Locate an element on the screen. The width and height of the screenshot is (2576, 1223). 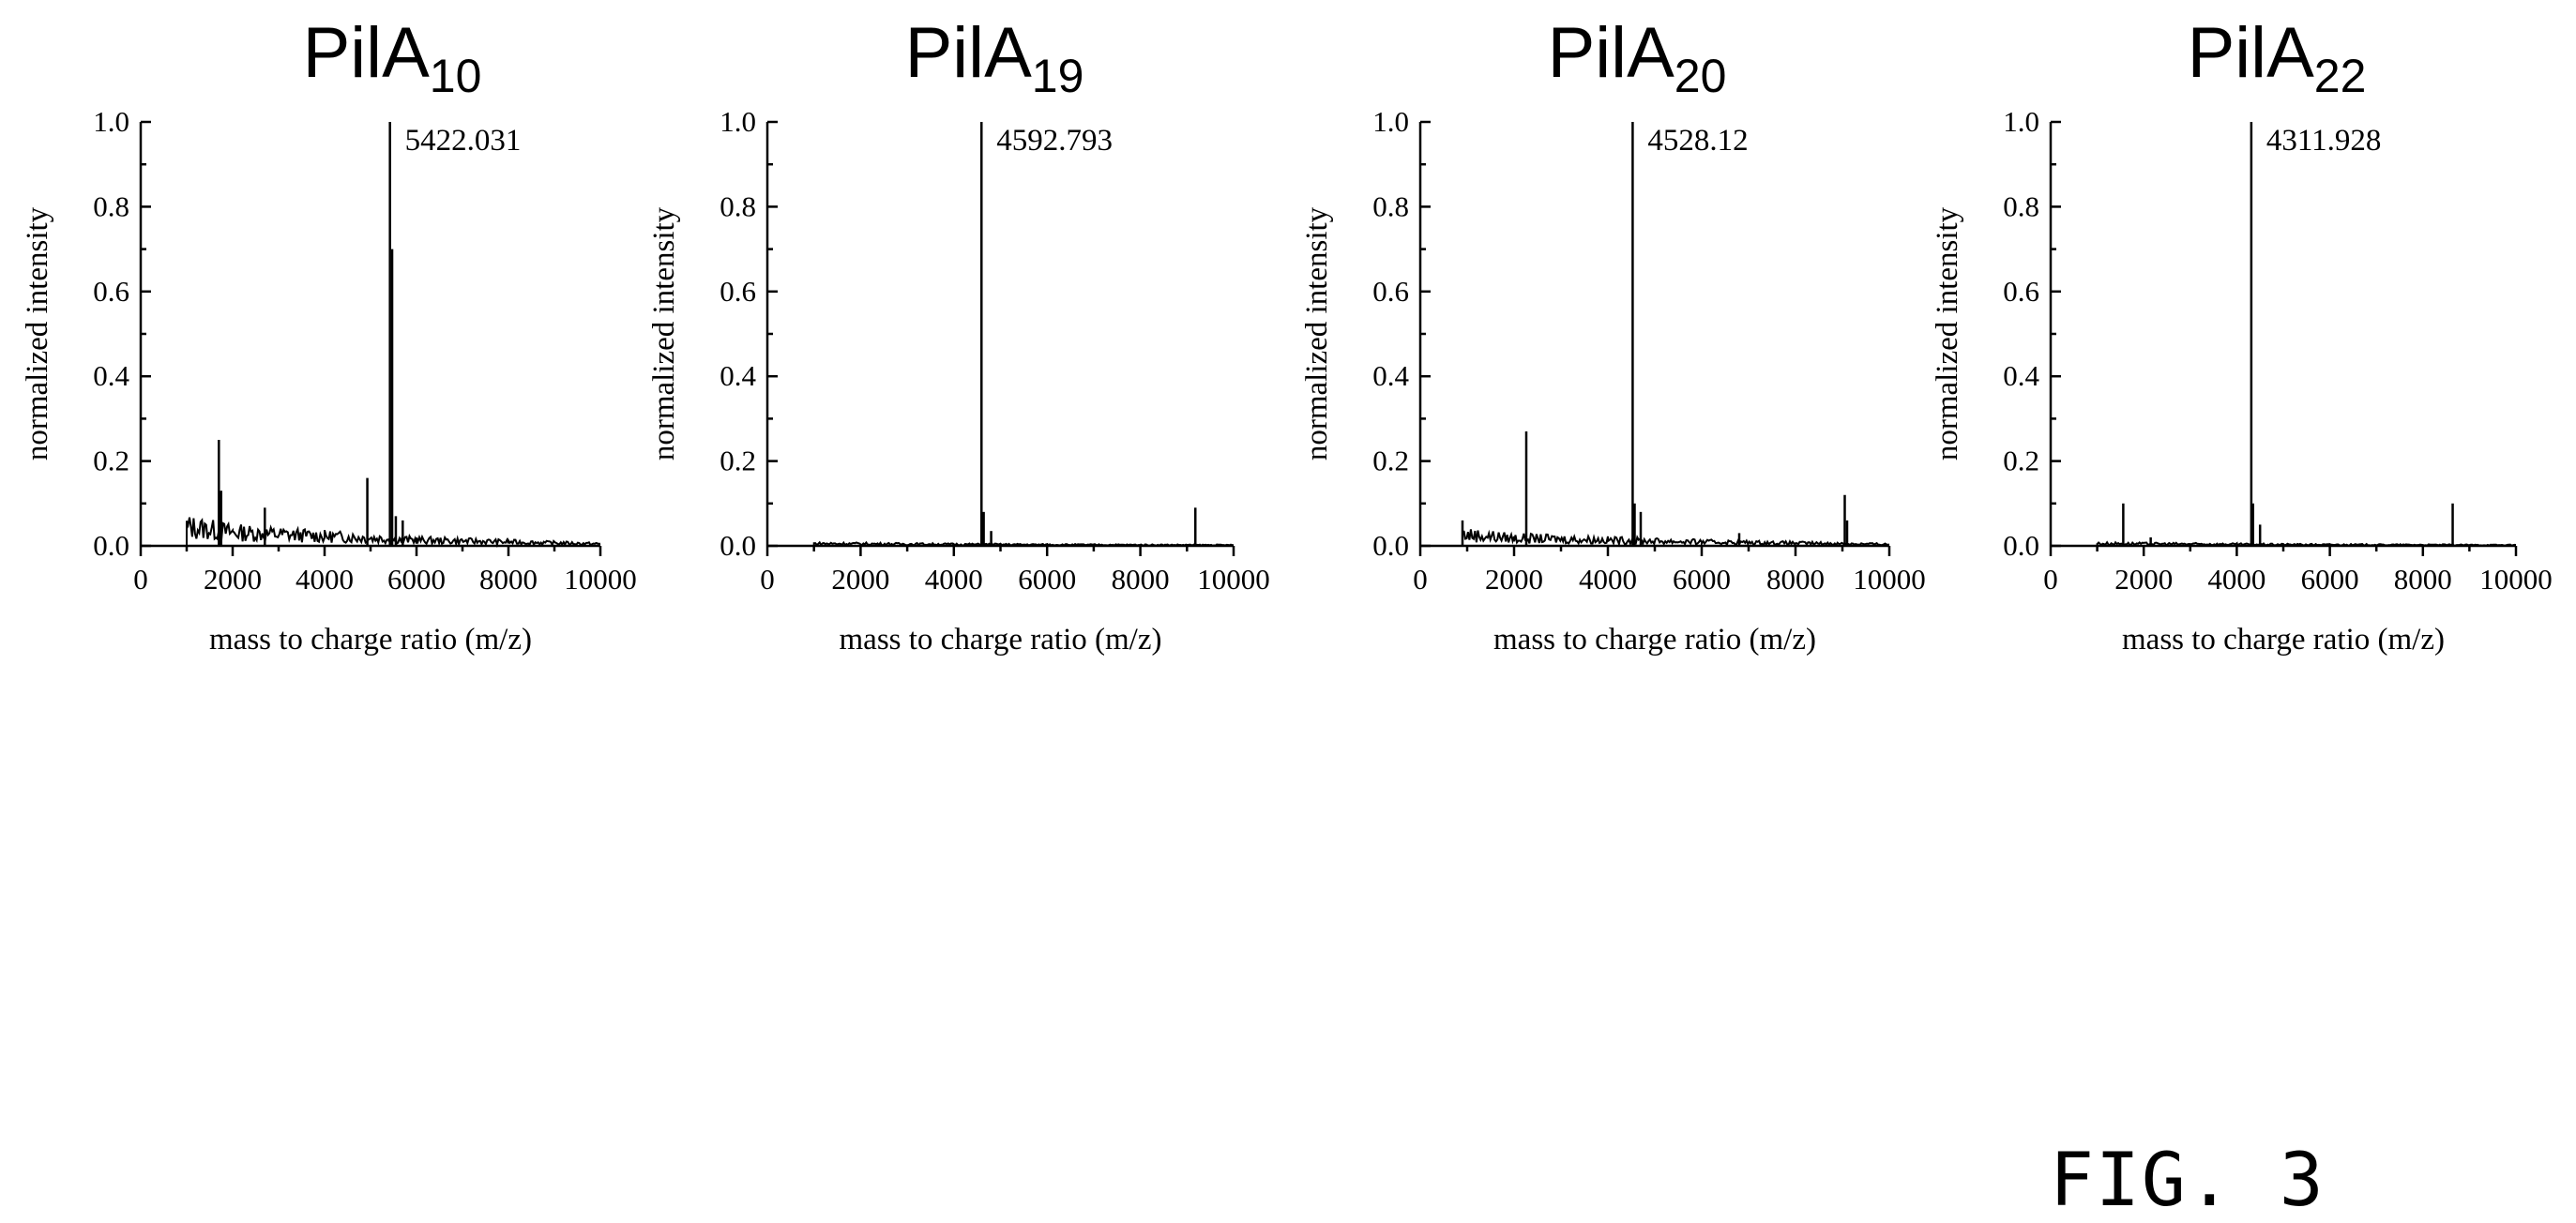
panel-title: PilA10 is located at coordinates (392, 57).